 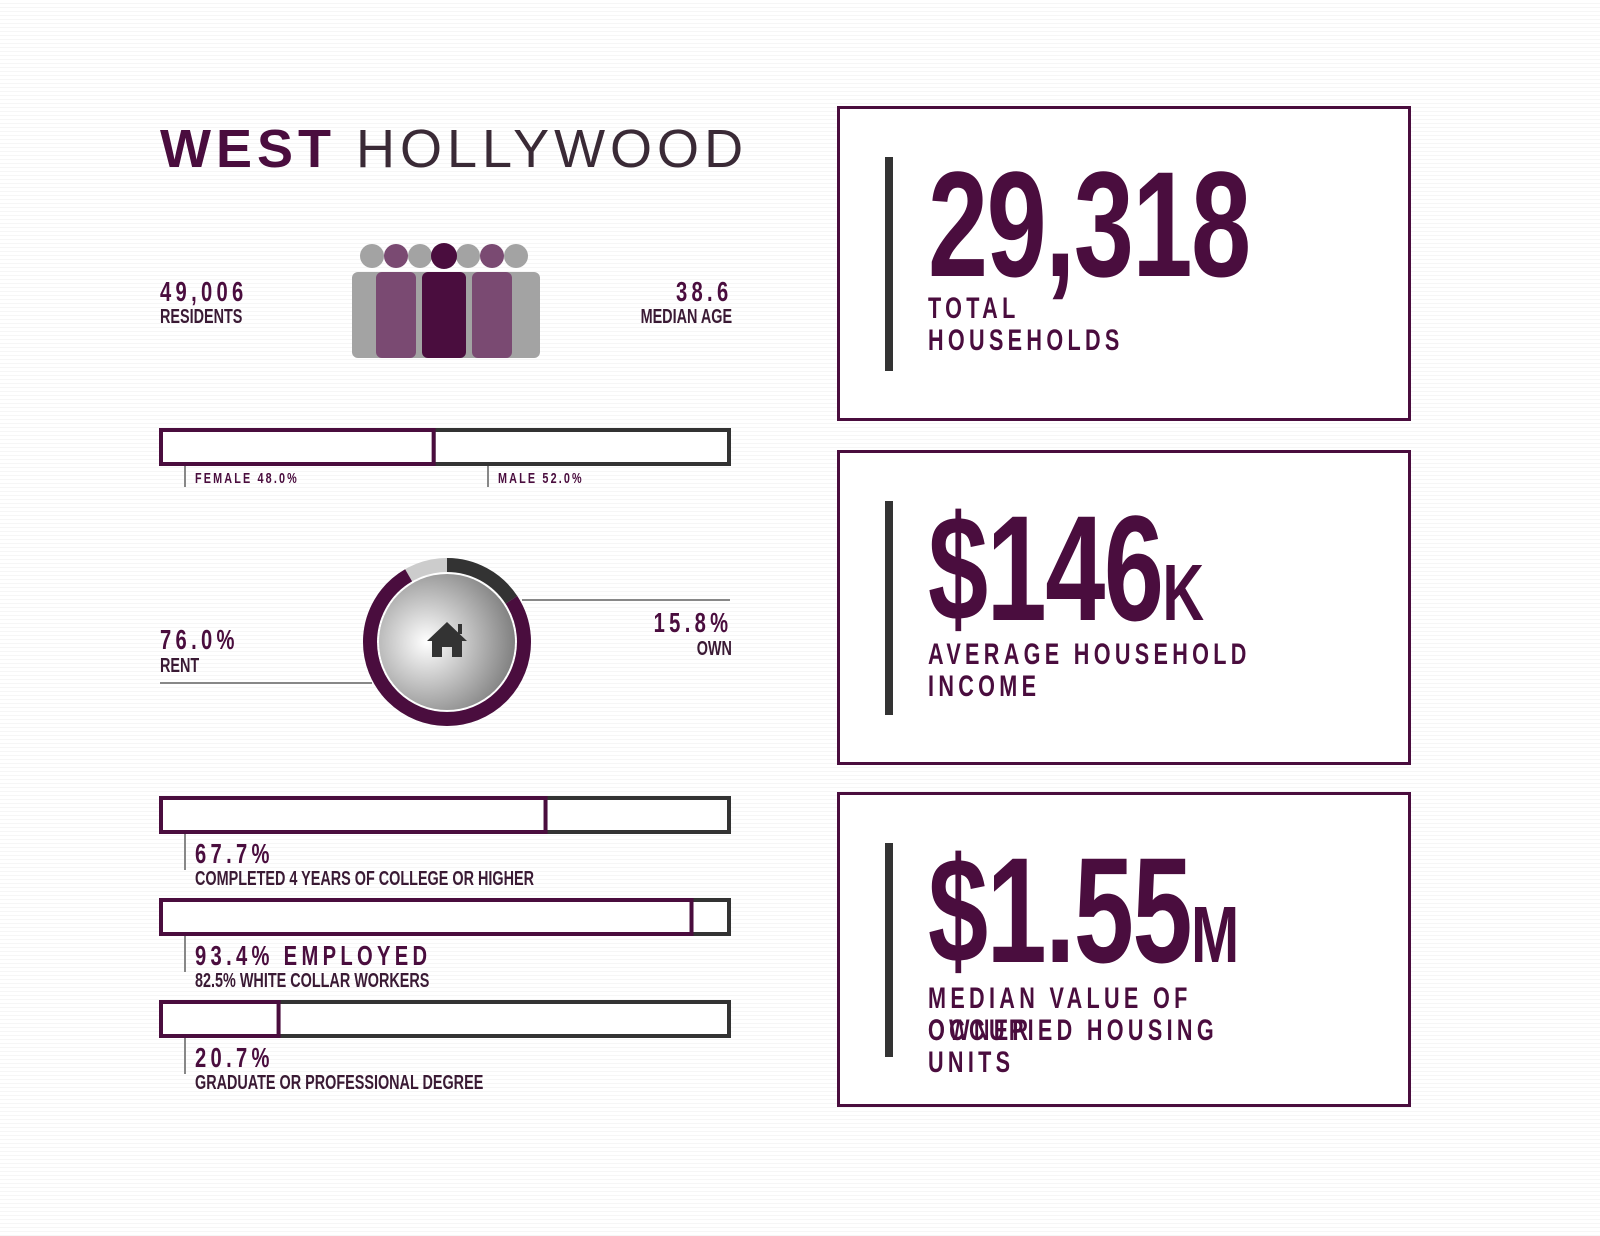 I want to click on edu-value: 67.7%, so click(x=234, y=853).